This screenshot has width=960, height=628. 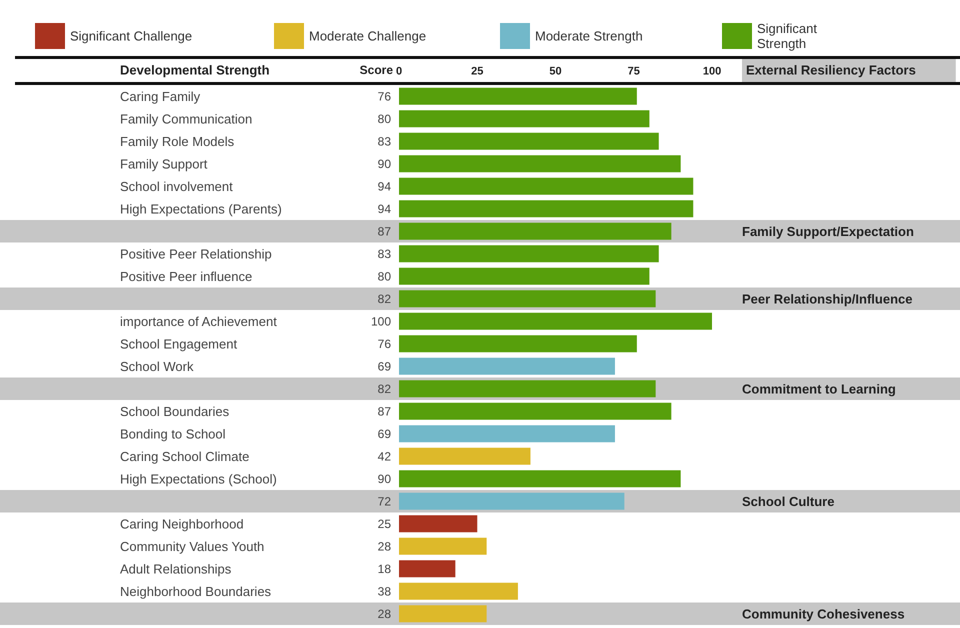 I want to click on data-label: 42, so click(x=385, y=456).